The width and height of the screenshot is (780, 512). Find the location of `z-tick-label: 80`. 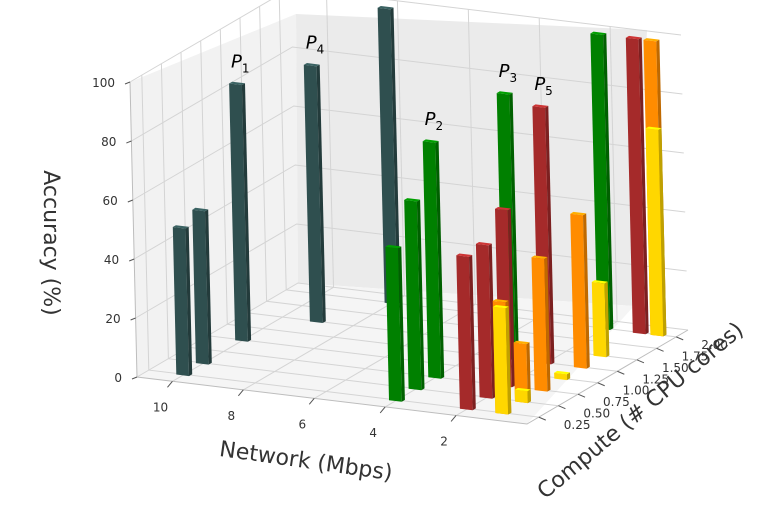

z-tick-label: 80 is located at coordinates (108, 142).